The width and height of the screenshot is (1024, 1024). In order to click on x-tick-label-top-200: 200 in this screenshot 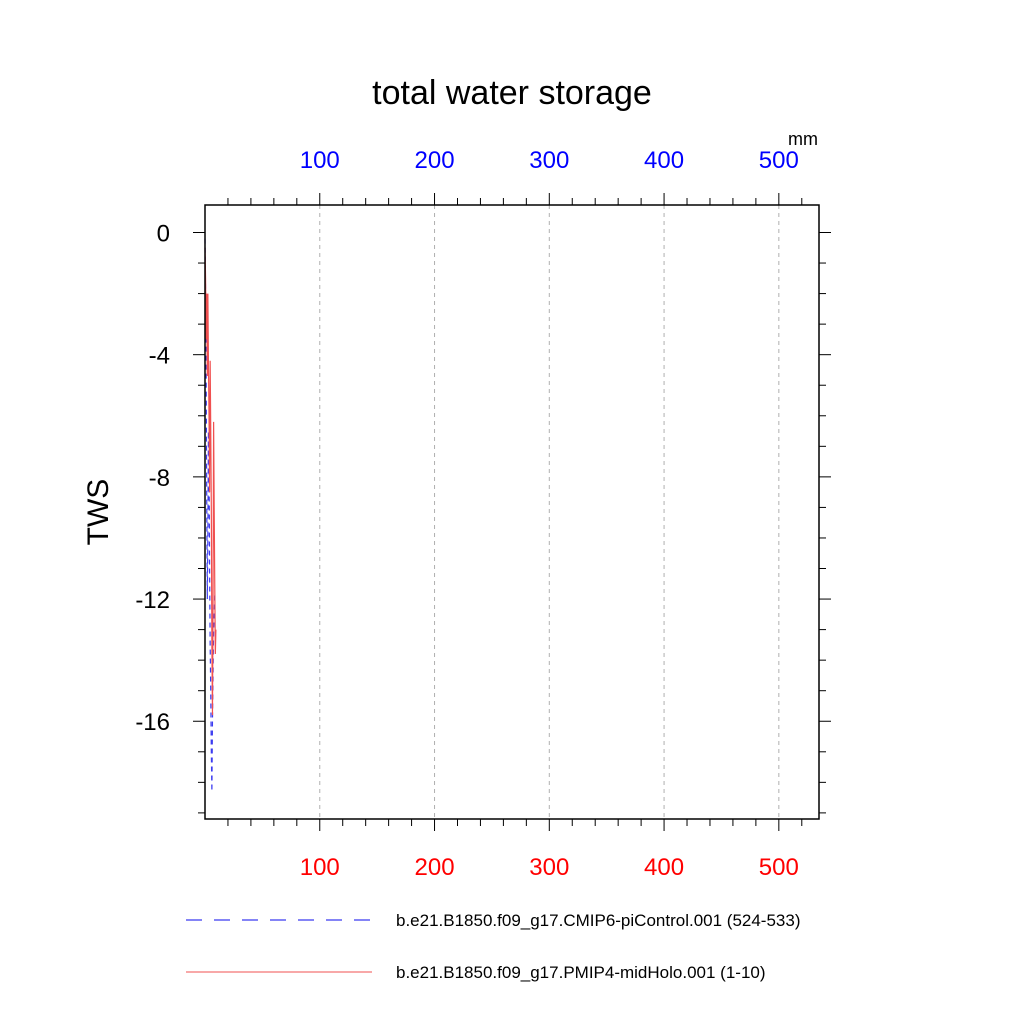, I will do `click(435, 160)`.